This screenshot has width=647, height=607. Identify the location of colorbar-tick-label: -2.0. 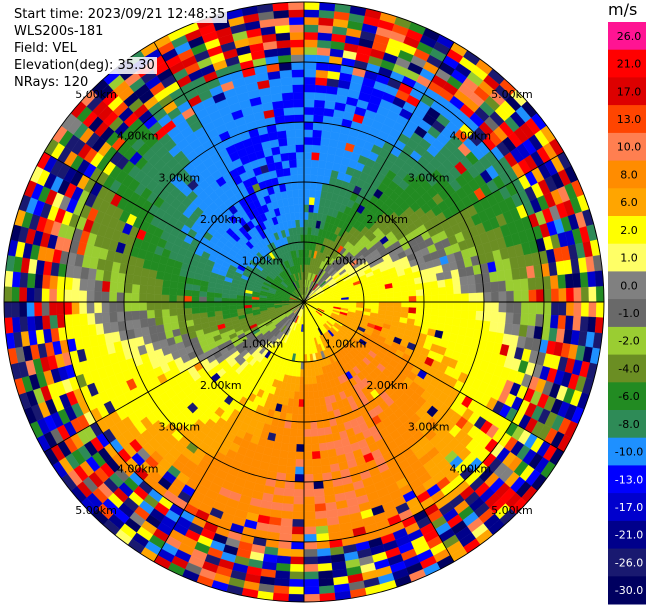
(628, 341).